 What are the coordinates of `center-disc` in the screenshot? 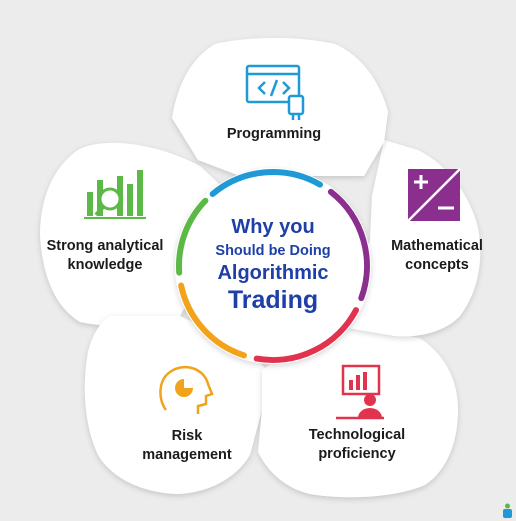 It's located at (273, 266).